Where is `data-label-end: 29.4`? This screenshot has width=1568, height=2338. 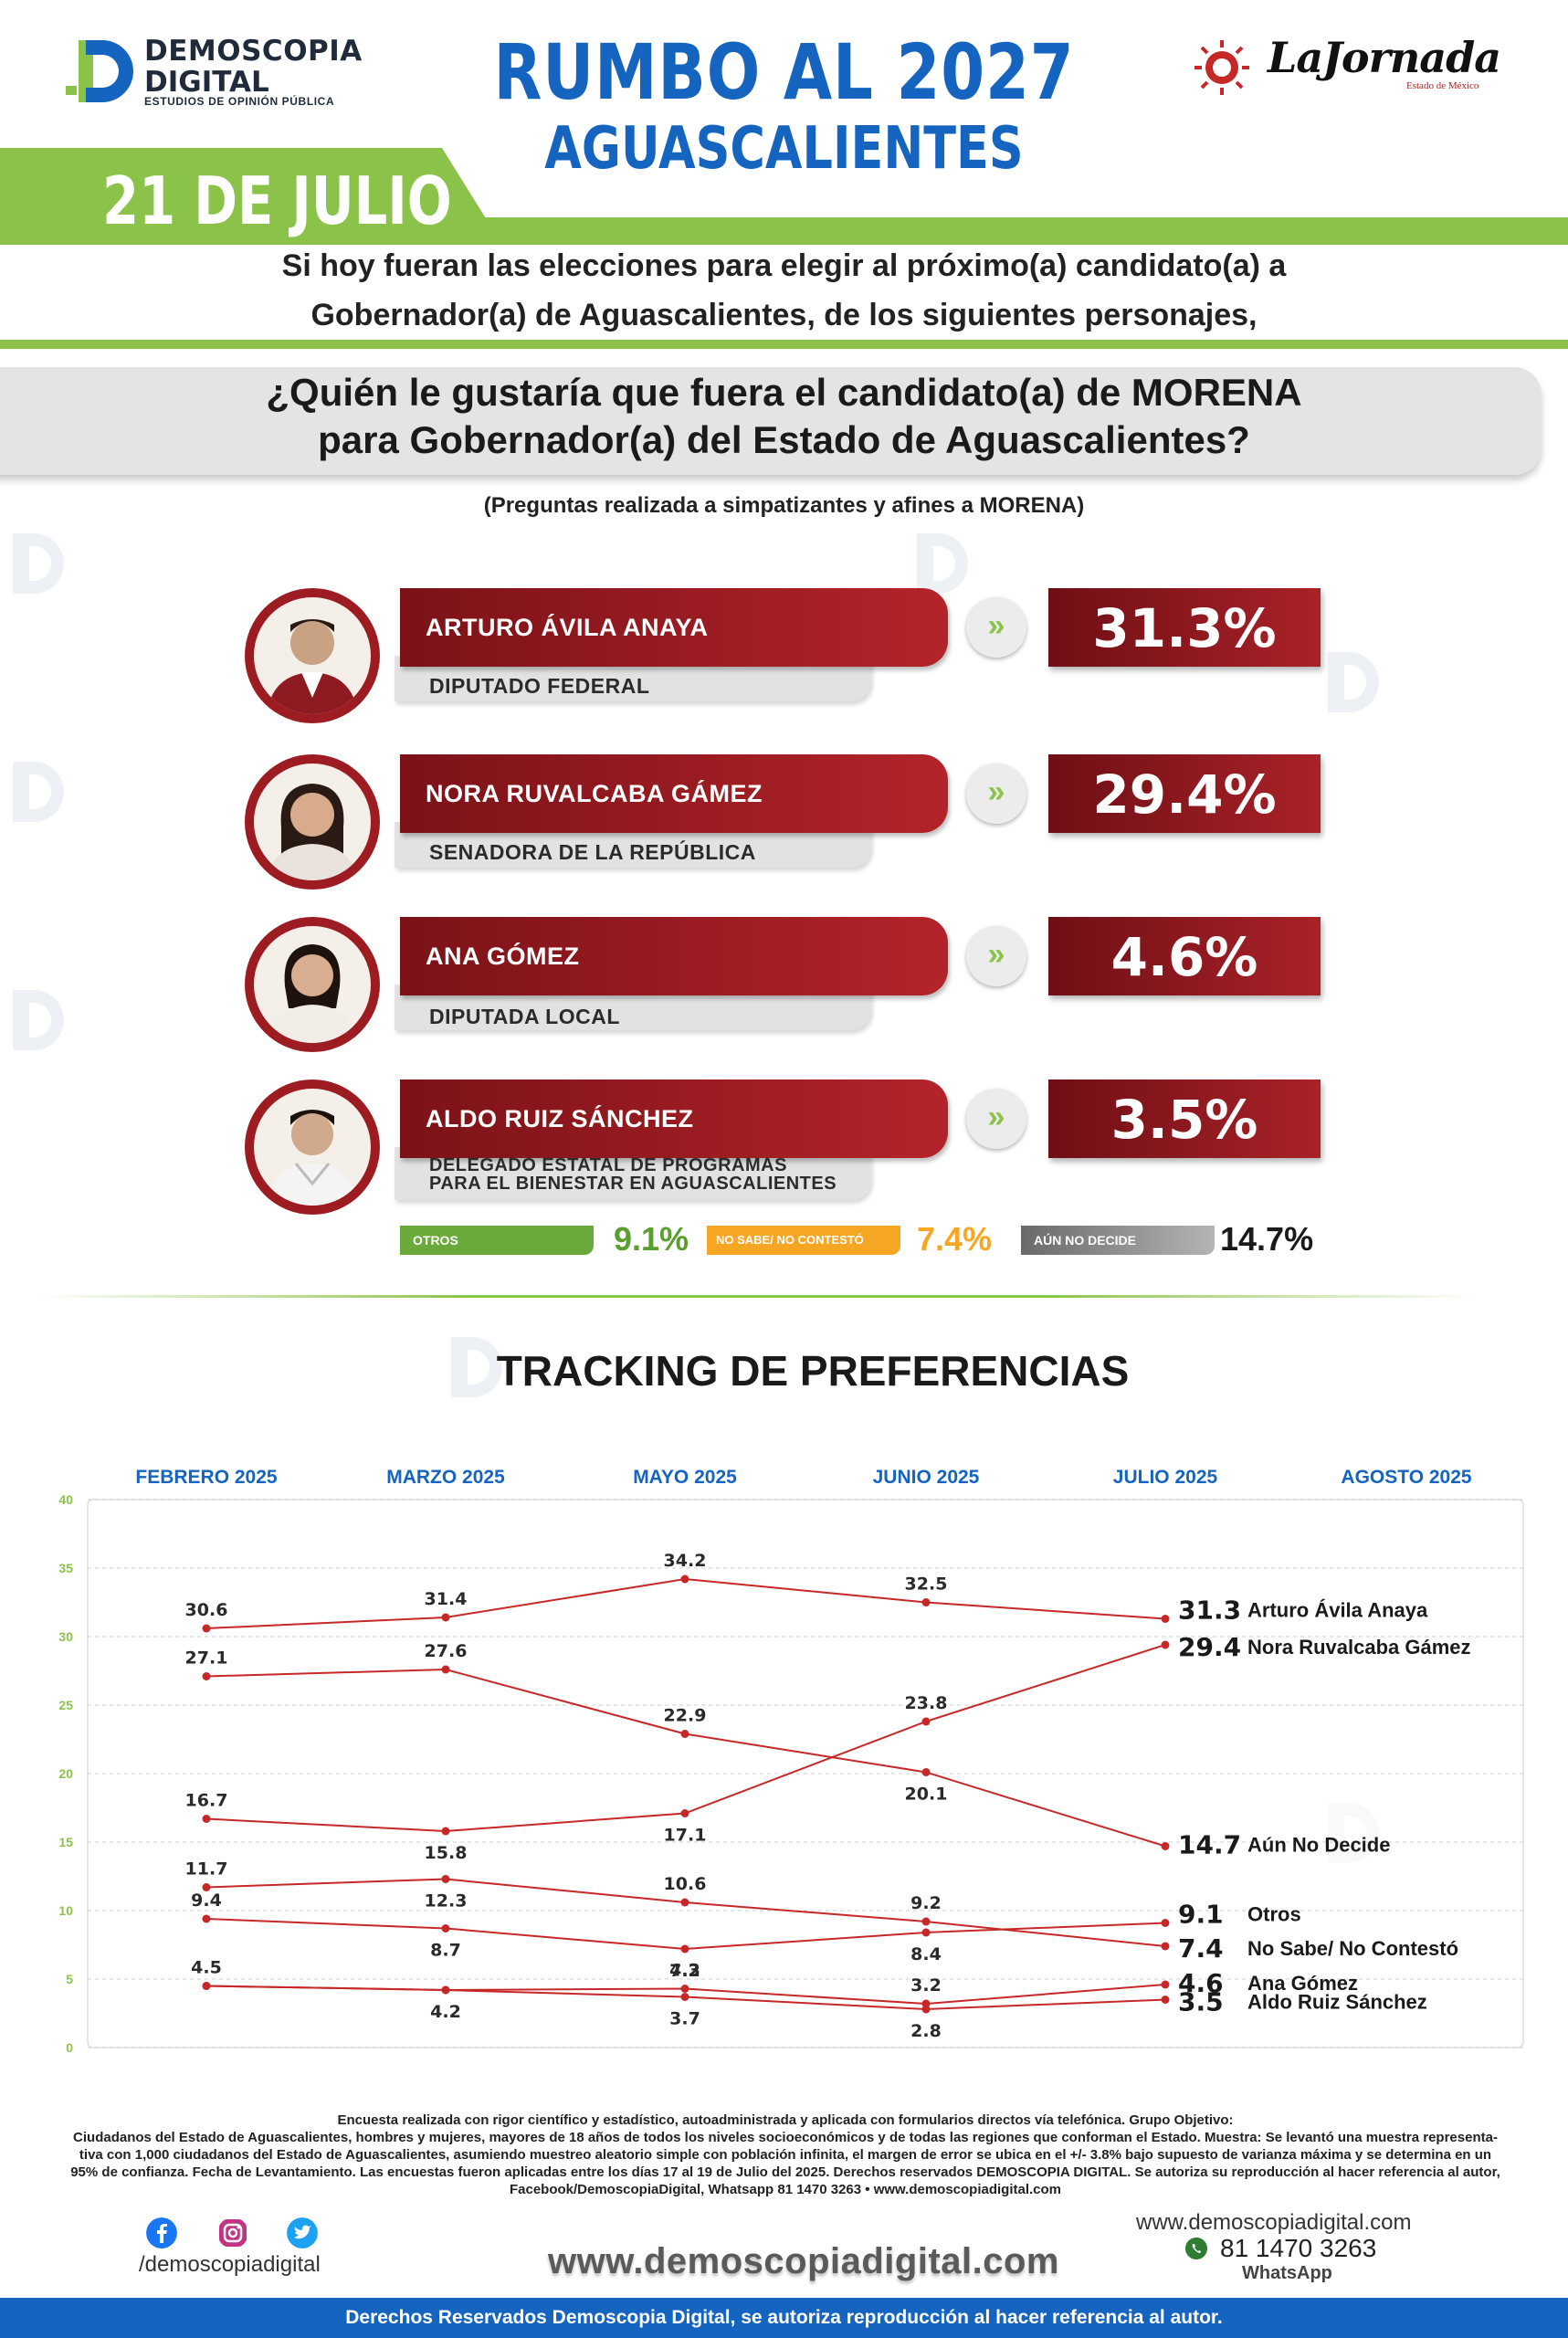 data-label-end: 29.4 is located at coordinates (1209, 1647).